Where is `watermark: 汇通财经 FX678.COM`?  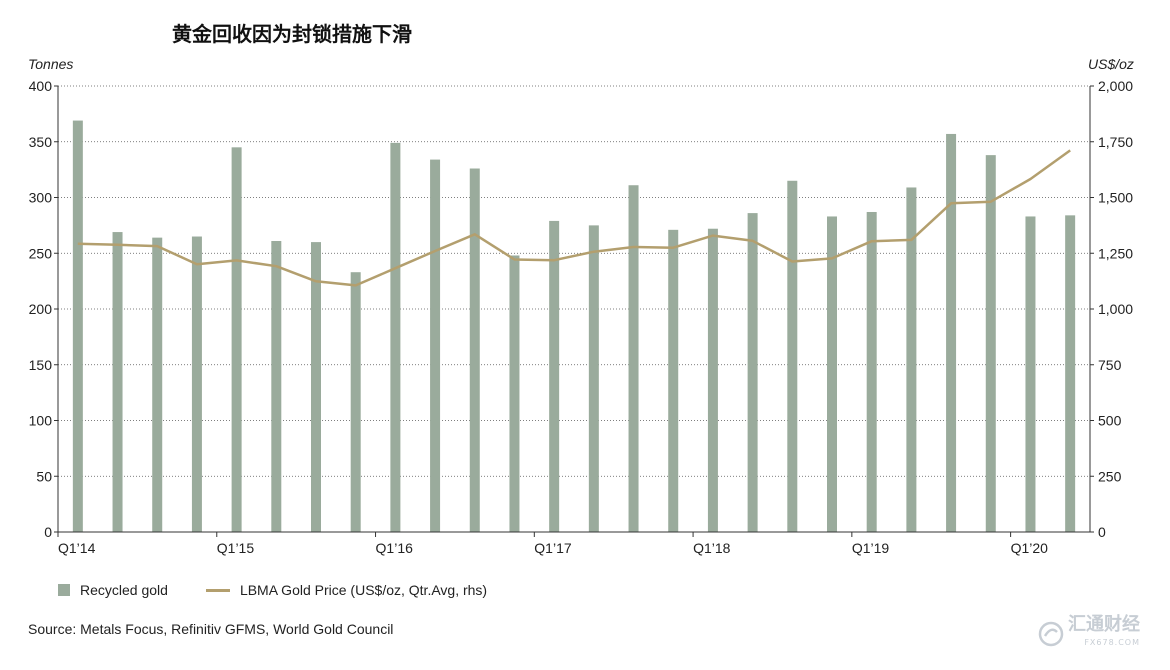 watermark: 汇通财经 FX678.COM is located at coordinates (1089, 634).